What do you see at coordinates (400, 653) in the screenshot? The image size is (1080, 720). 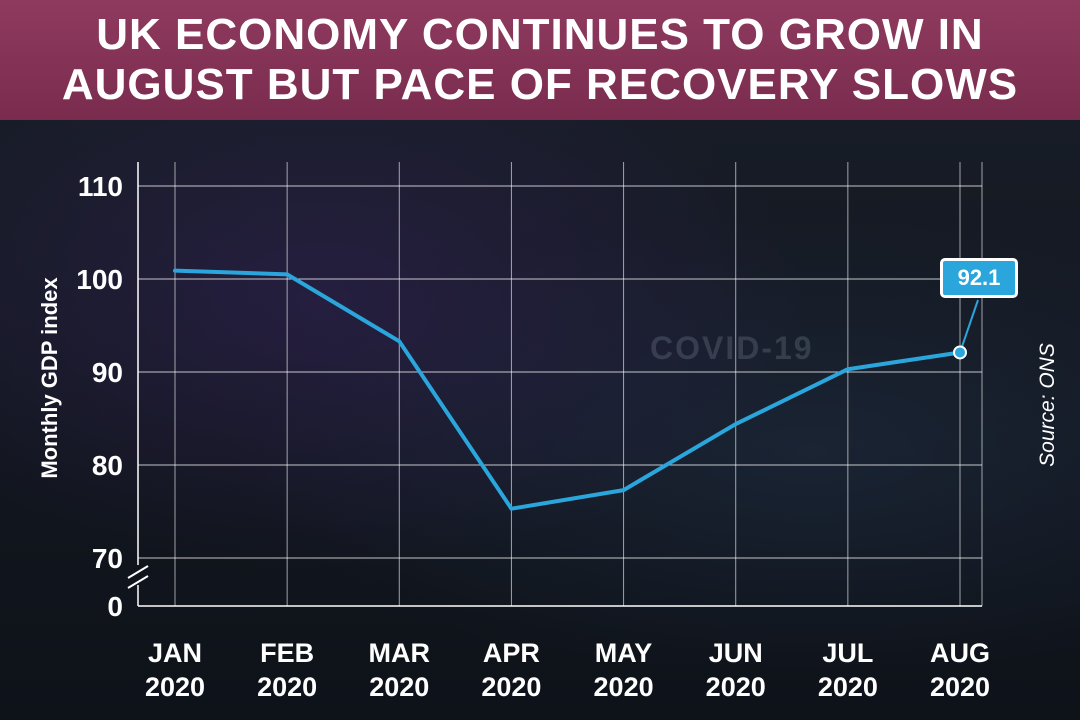 I see `x-tick-month-mar: MAR` at bounding box center [400, 653].